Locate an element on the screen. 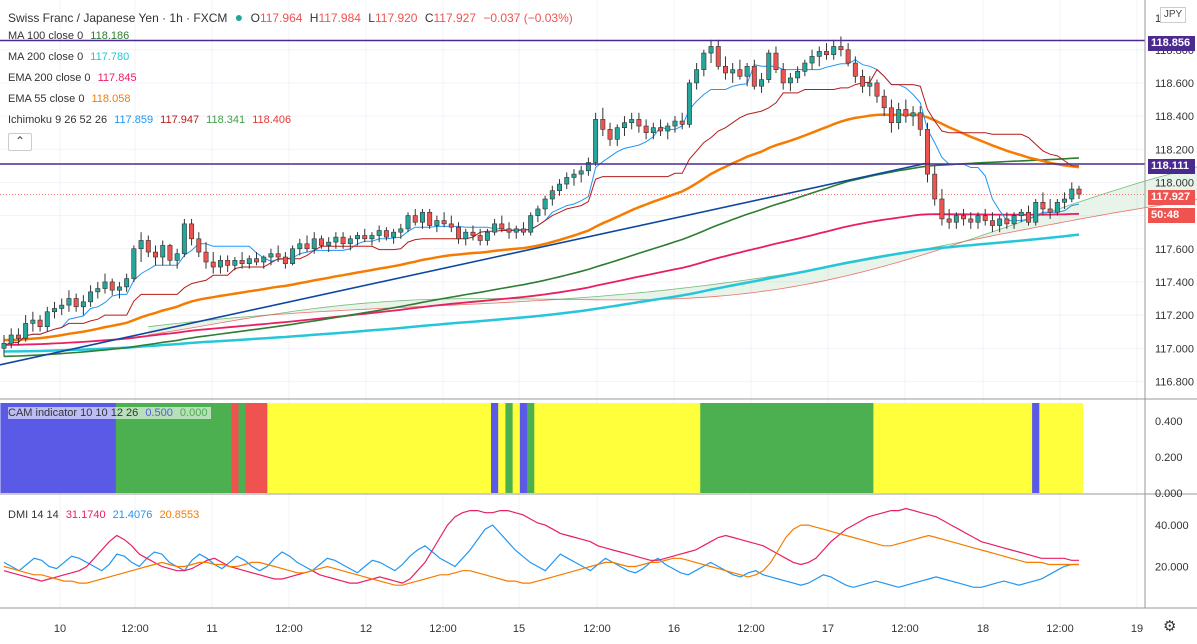 Image resolution: width=1197 pixels, height=644 pixels. collapse-legend-button: ⌃ is located at coordinates (20, 142).